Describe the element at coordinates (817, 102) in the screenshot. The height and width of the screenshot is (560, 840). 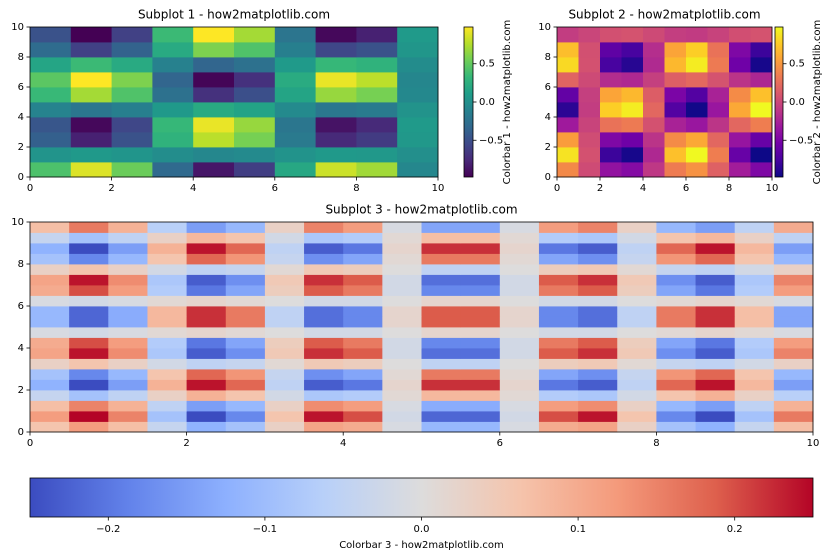
I see `colorbar-label: Colorbar 2 - how2matplotlib.com` at that location.